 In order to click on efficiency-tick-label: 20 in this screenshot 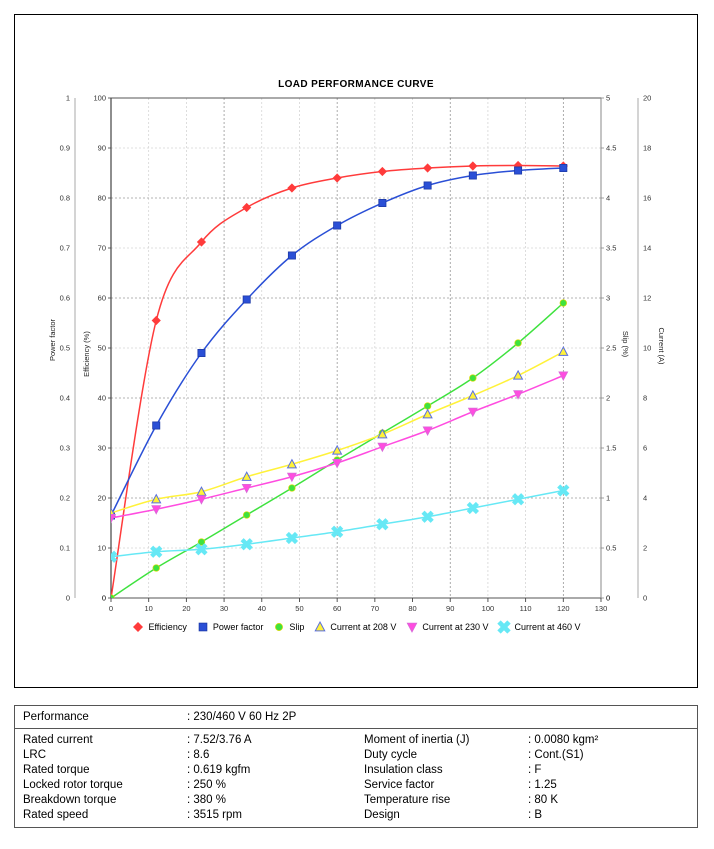, I will do `click(102, 498)`.